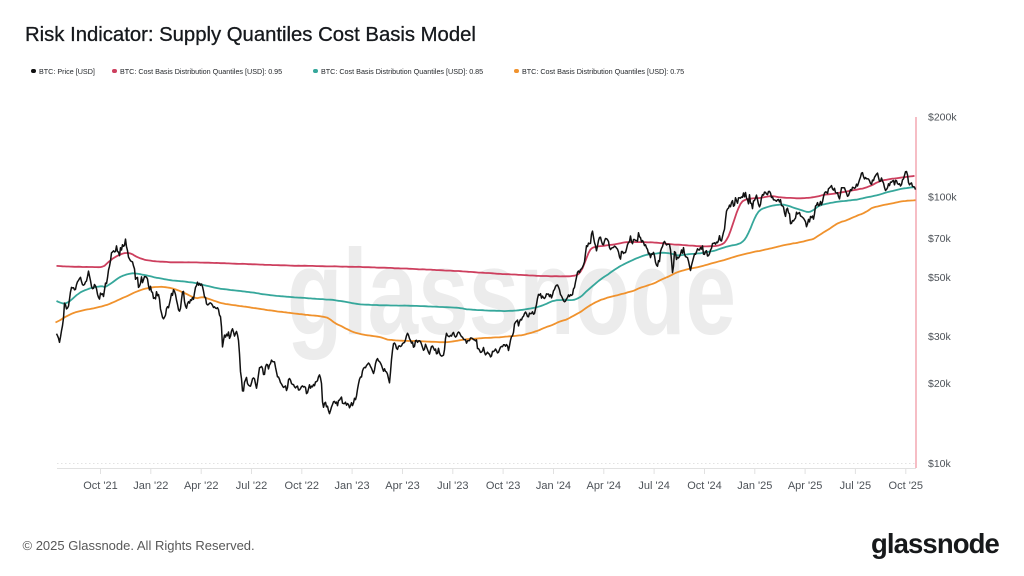  Describe the element at coordinates (940, 239) in the screenshot. I see `svg-text: $70k` at that location.